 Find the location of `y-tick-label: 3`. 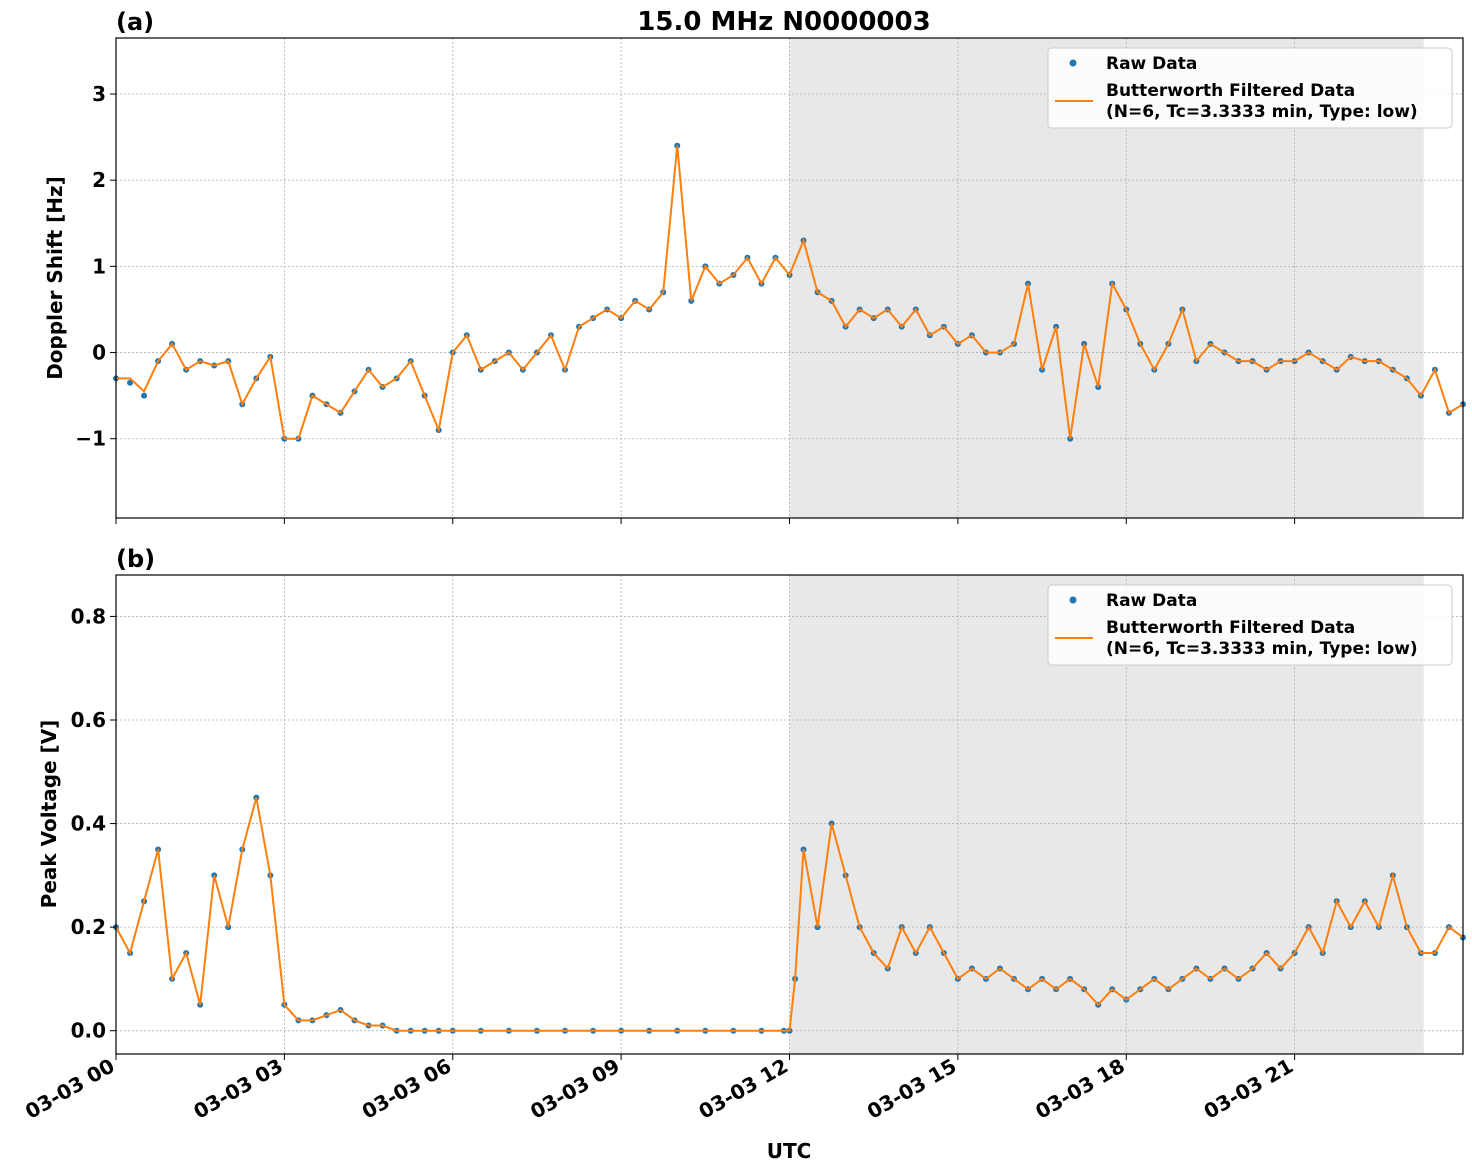

y-tick-label: 3 is located at coordinates (99, 94).